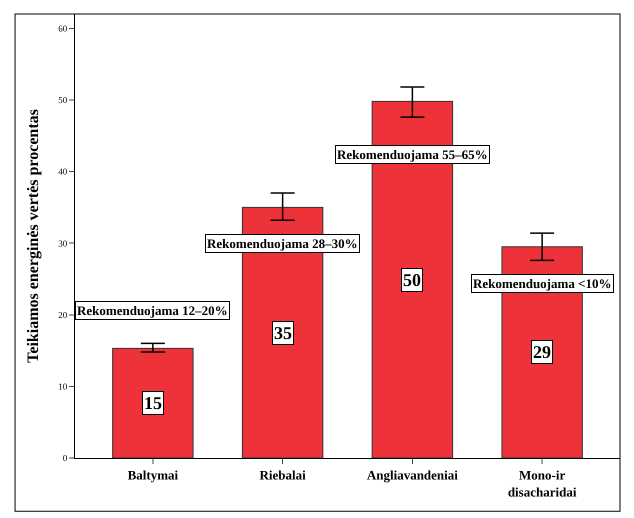  I want to click on y-tick-label: 20, so click(63, 315).